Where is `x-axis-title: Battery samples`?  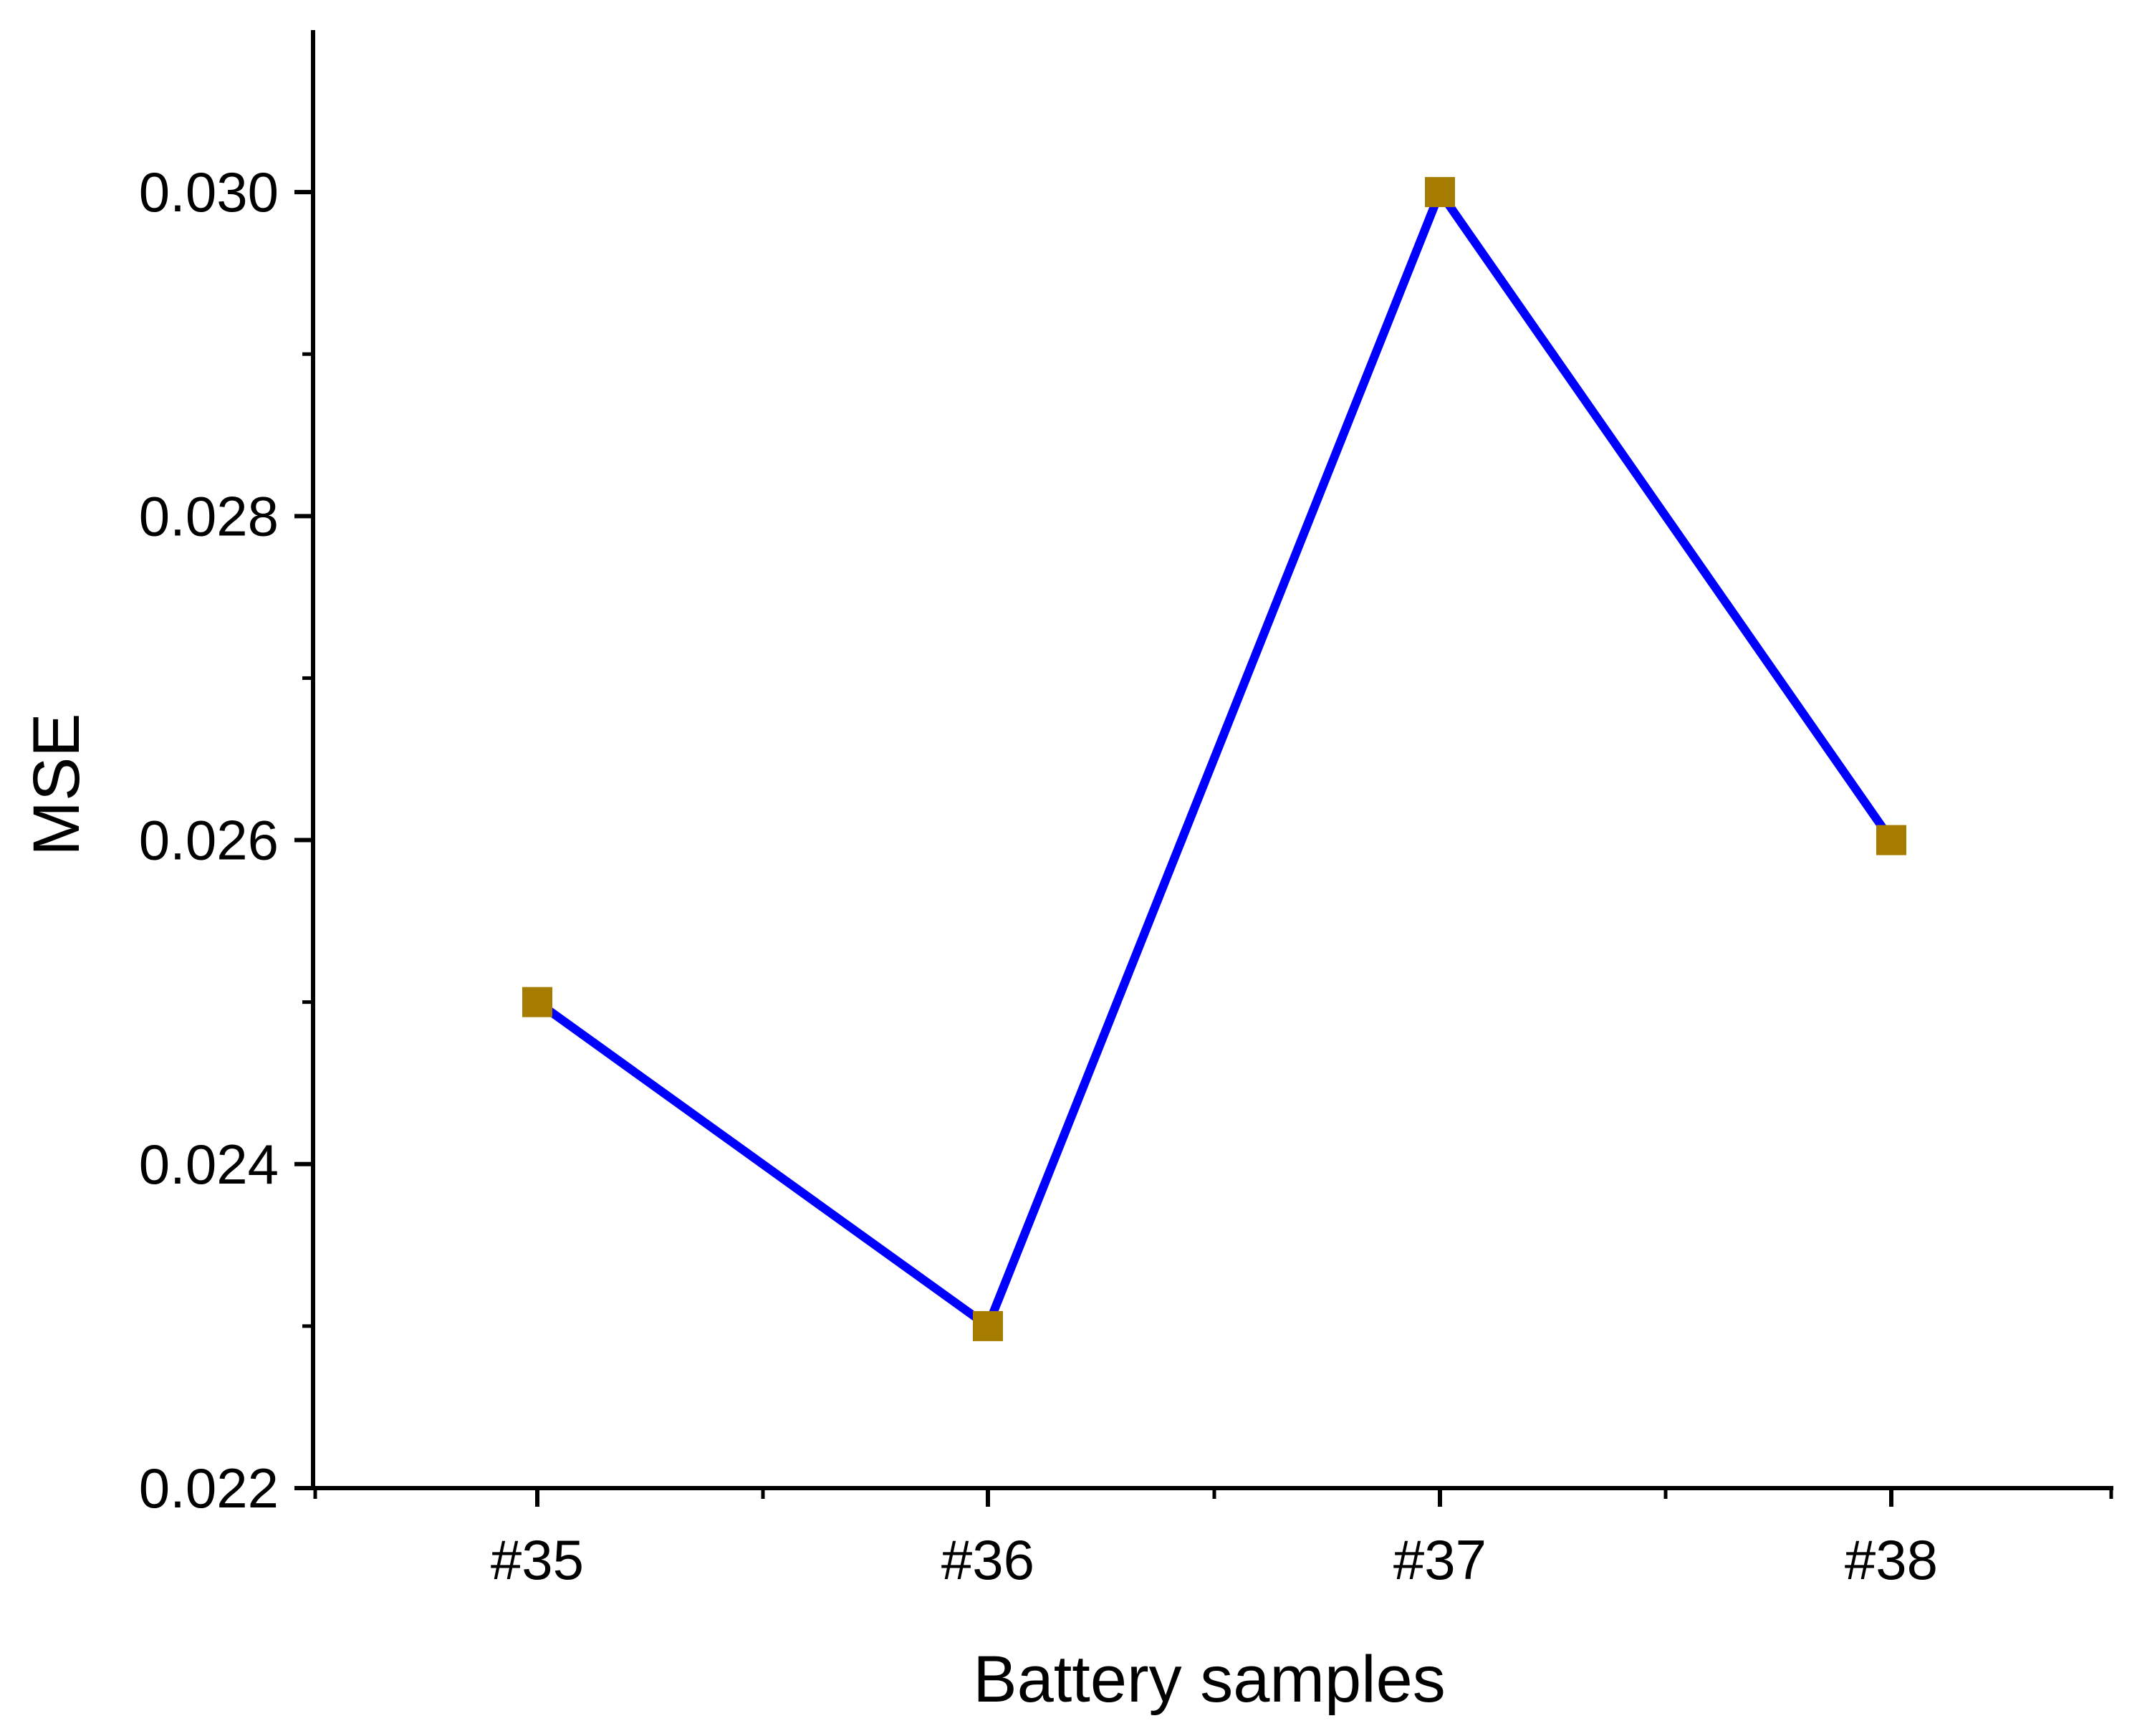
x-axis-title: Battery samples is located at coordinates (1209, 1680).